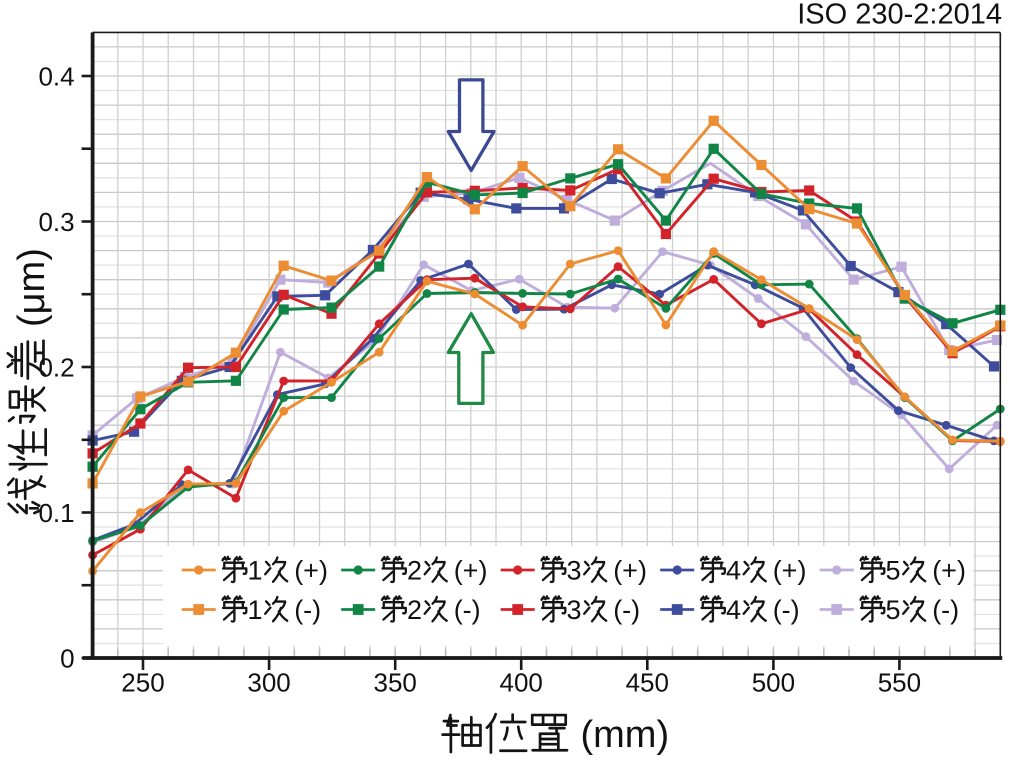  What do you see at coordinates (773, 683) in the screenshot?
I see `svg-text: 500` at bounding box center [773, 683].